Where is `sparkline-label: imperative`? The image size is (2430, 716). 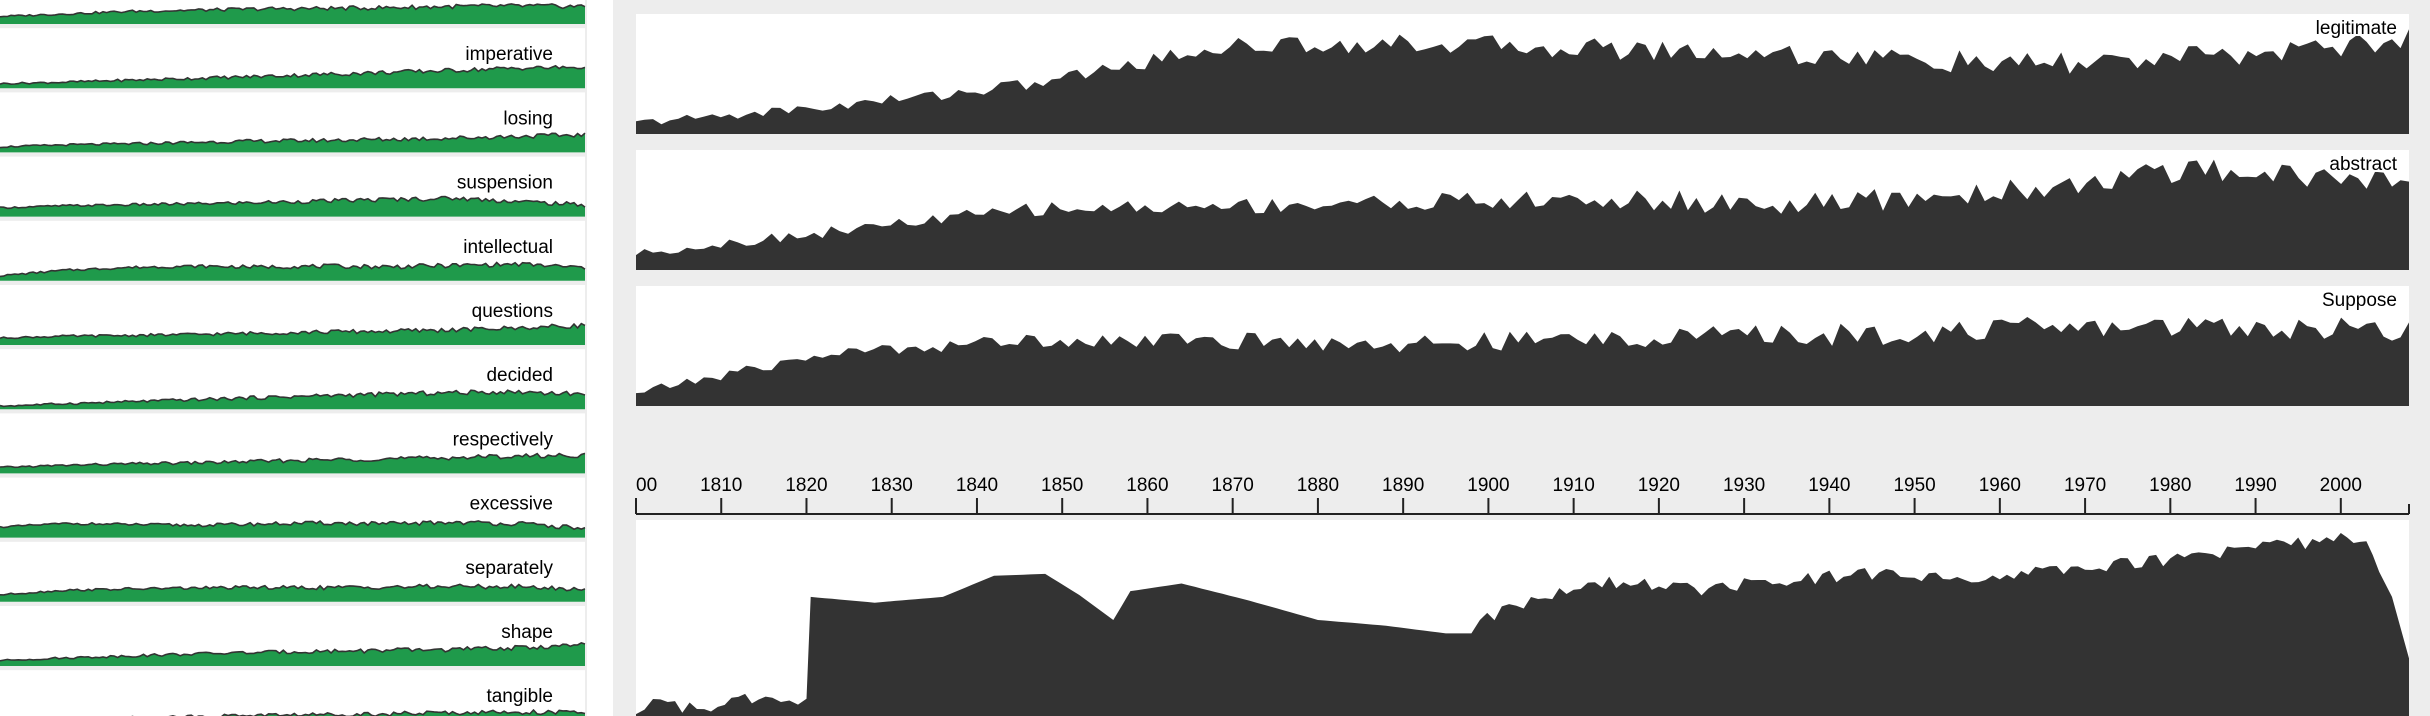 sparkline-label: imperative is located at coordinates (509, 54).